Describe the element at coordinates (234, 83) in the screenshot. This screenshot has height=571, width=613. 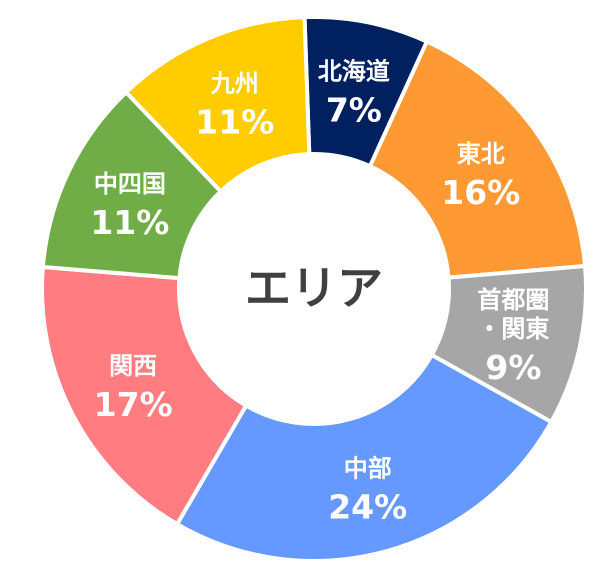
I see `slice-name-6-0: 九州` at that location.